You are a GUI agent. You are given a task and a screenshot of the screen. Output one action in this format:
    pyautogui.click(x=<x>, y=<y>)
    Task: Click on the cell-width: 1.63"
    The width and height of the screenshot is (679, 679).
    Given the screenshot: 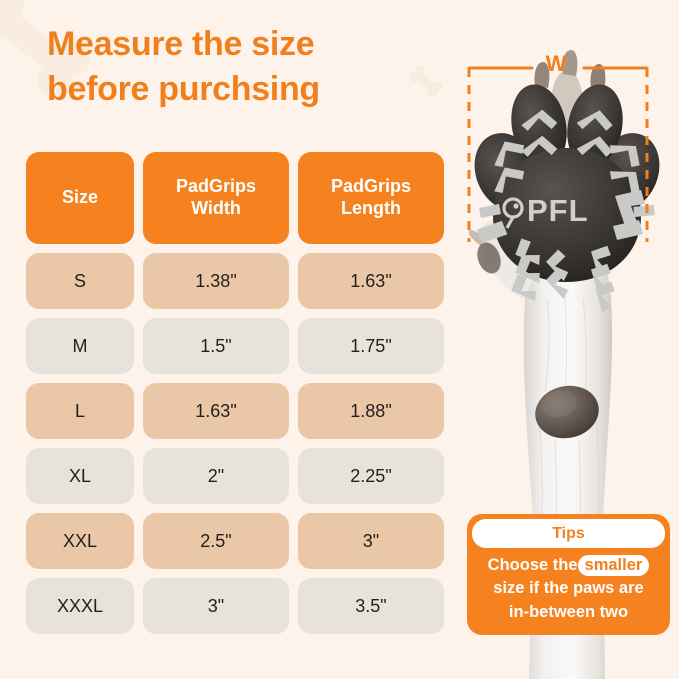 What is the action you would take?
    pyautogui.click(x=216, y=411)
    